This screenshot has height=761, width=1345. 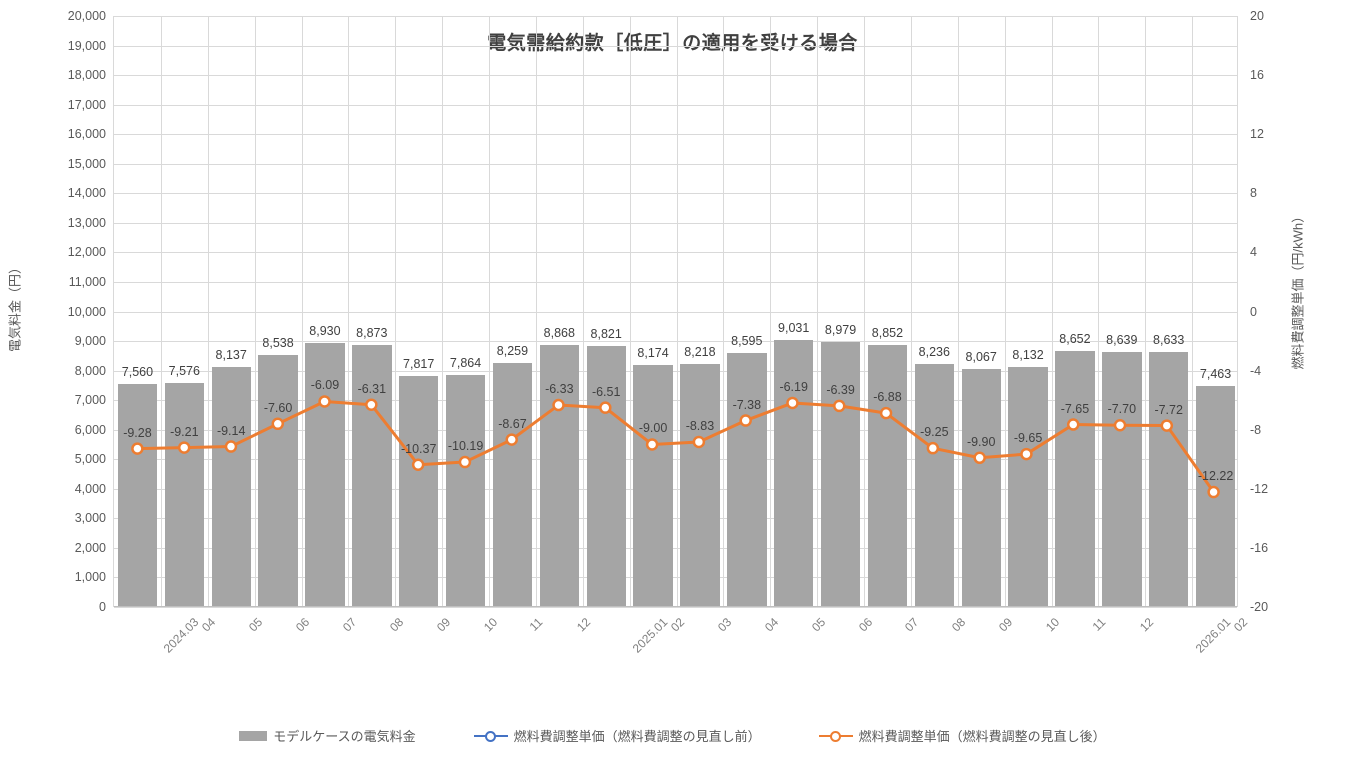 What do you see at coordinates (584, 625) in the screenshot?
I see `x-axis-tick-label: 12` at bounding box center [584, 625].